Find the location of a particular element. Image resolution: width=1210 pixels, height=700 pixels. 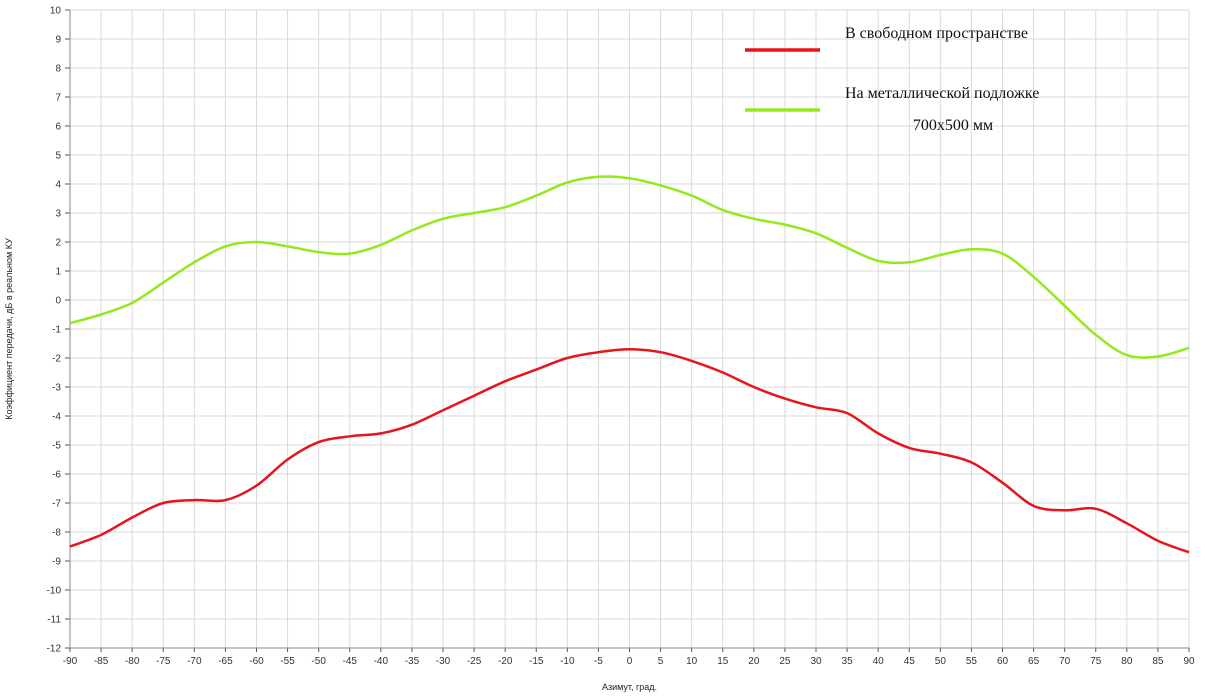

x-tick-label: -35 is located at coordinates (412, 661).